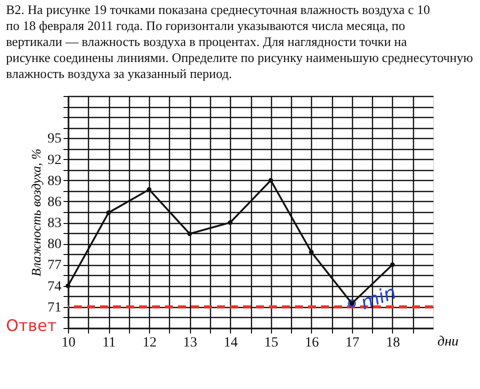 The image size is (480, 389). Describe the element at coordinates (271, 343) in the screenshot. I see `x-tick-label: 15` at that location.